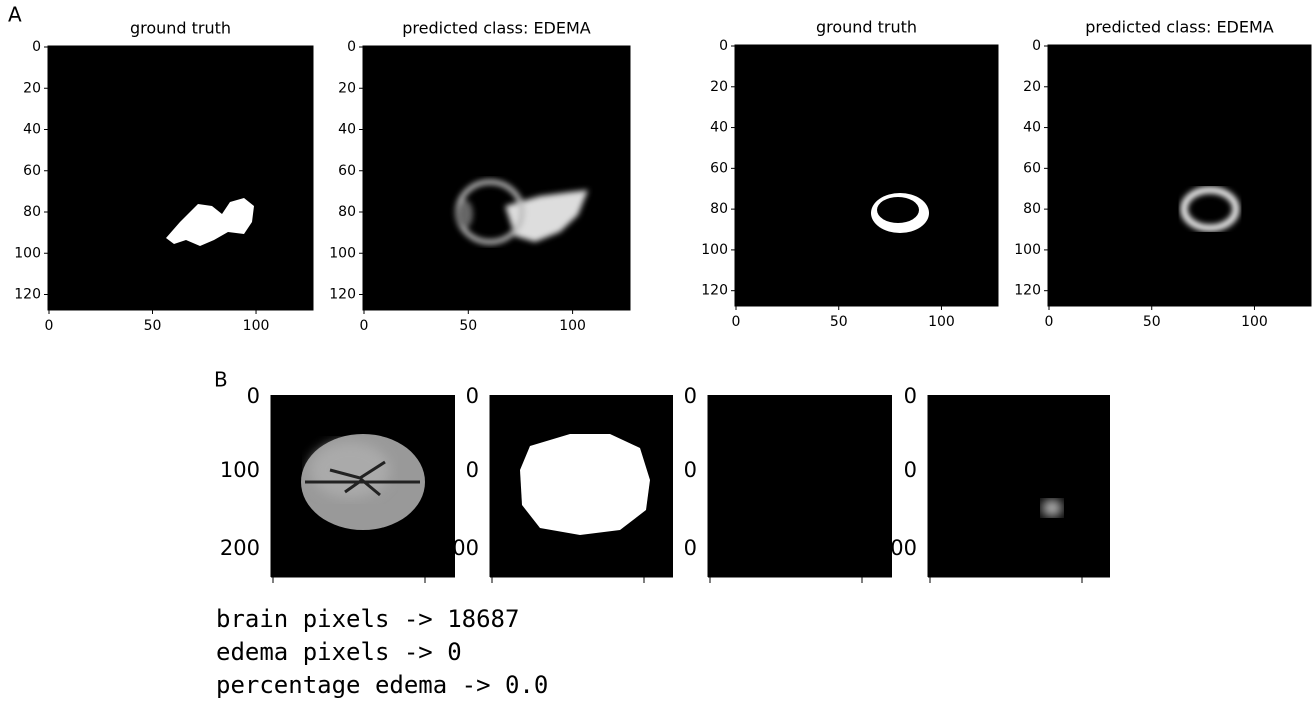 This screenshot has height=701, width=1316. Describe the element at coordinates (15, 15) in the screenshot. I see `panel-label: A` at that location.